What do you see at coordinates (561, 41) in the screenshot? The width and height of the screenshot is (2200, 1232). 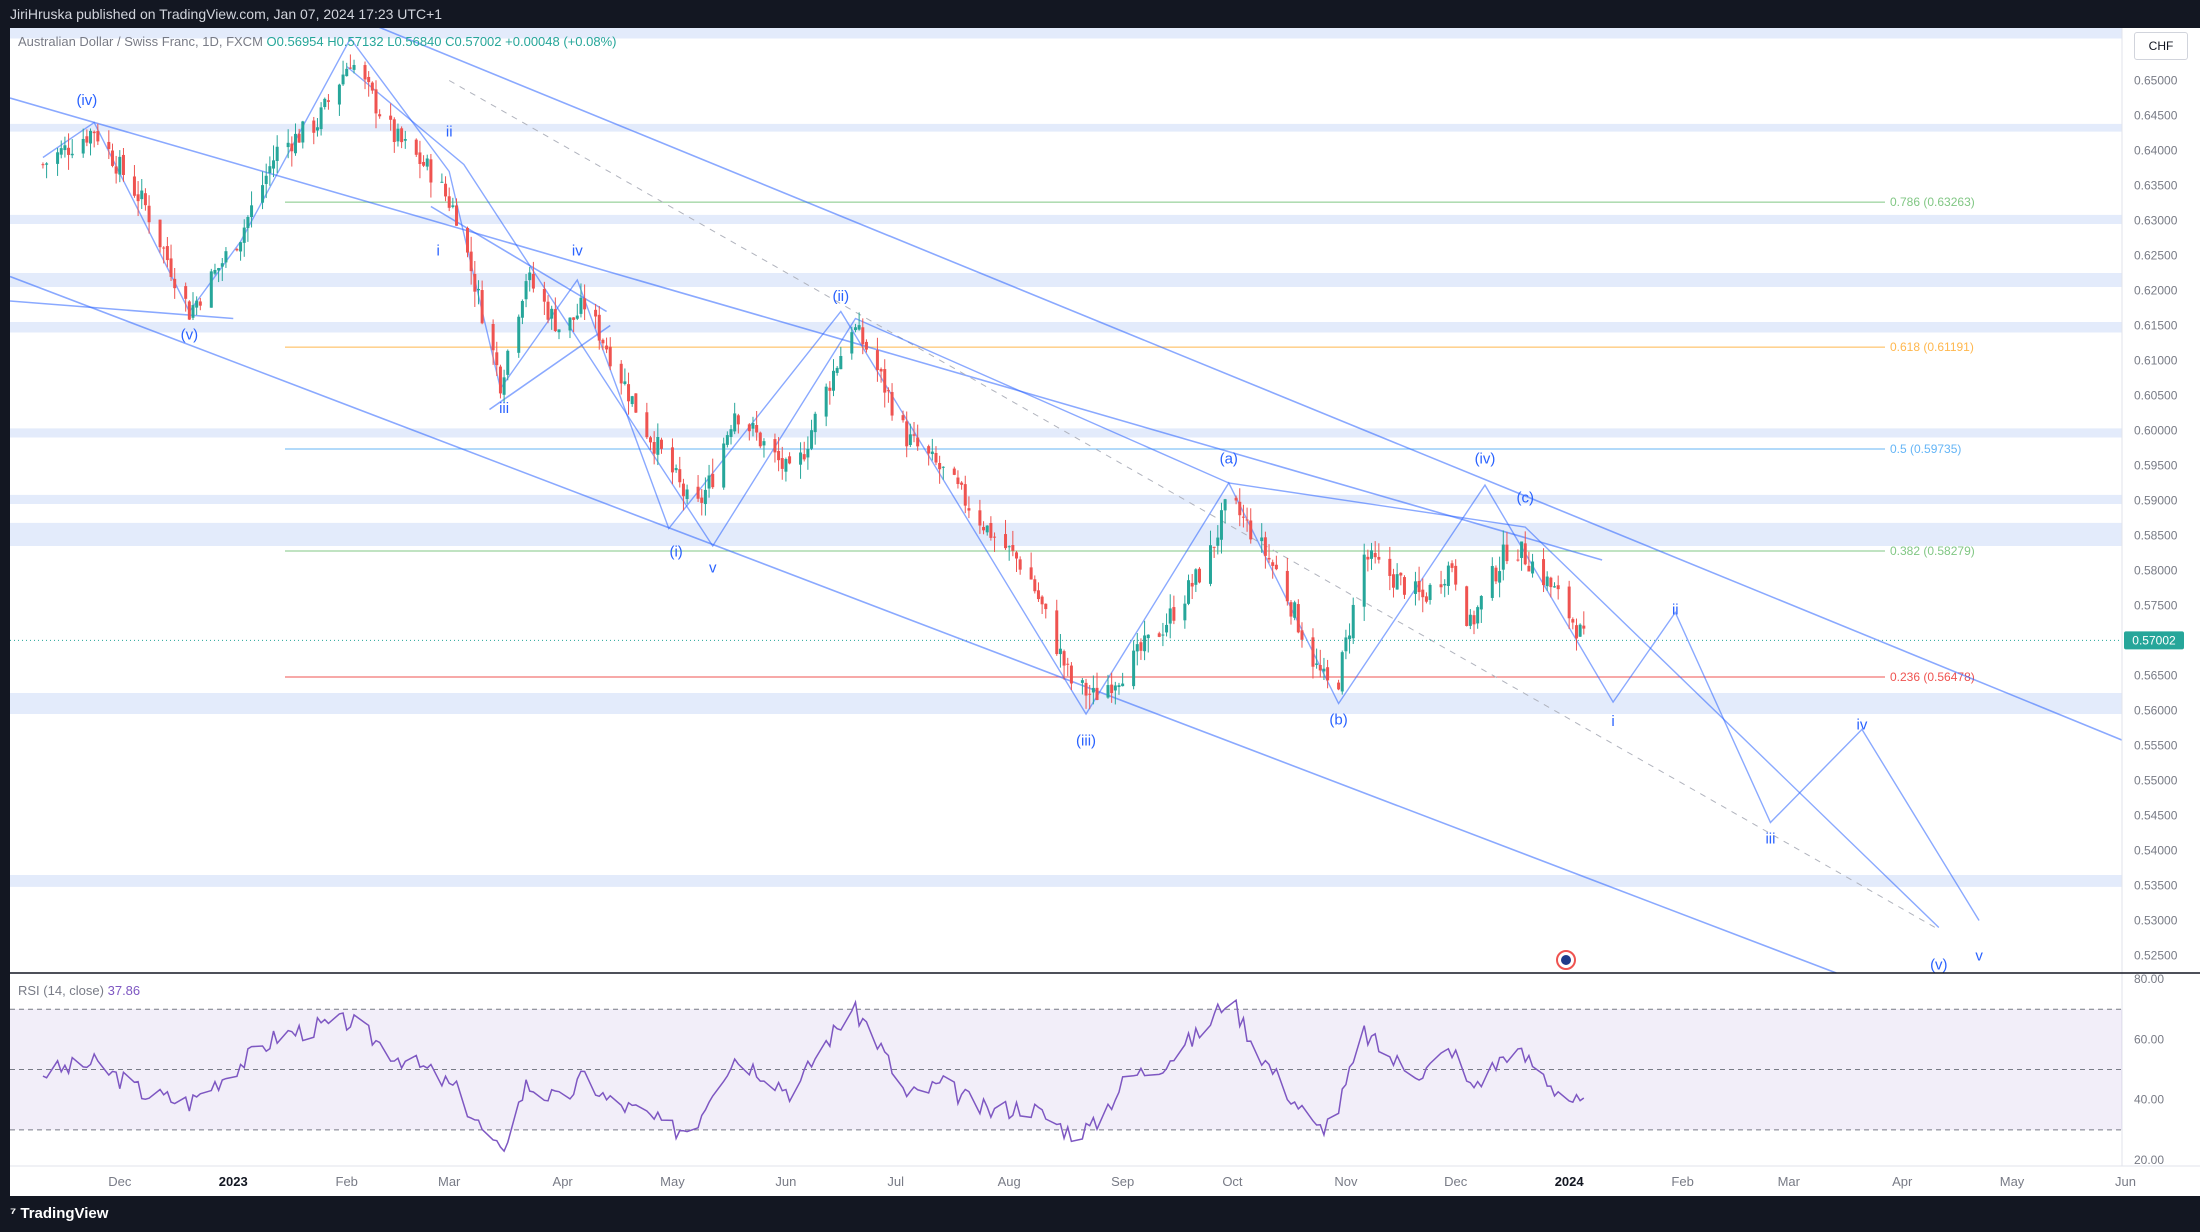 I see `ohlc-change: +0.00048 (+0.08%)` at bounding box center [561, 41].